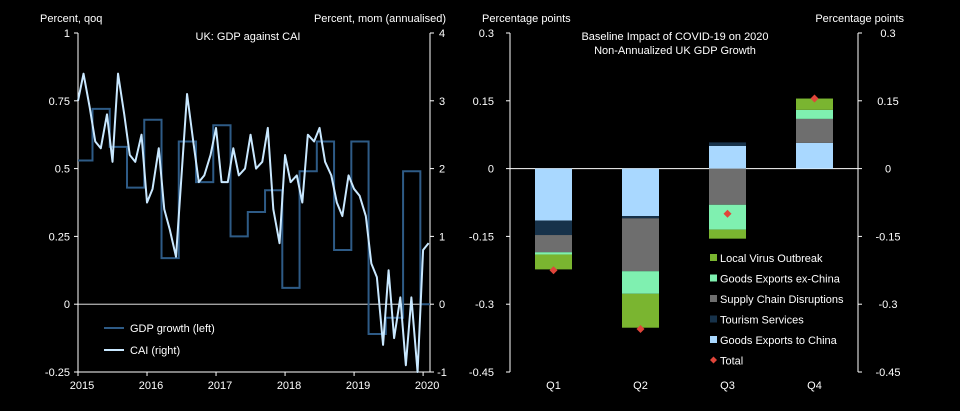  I want to click on right-y-tick-label: 3, so click(442, 102).